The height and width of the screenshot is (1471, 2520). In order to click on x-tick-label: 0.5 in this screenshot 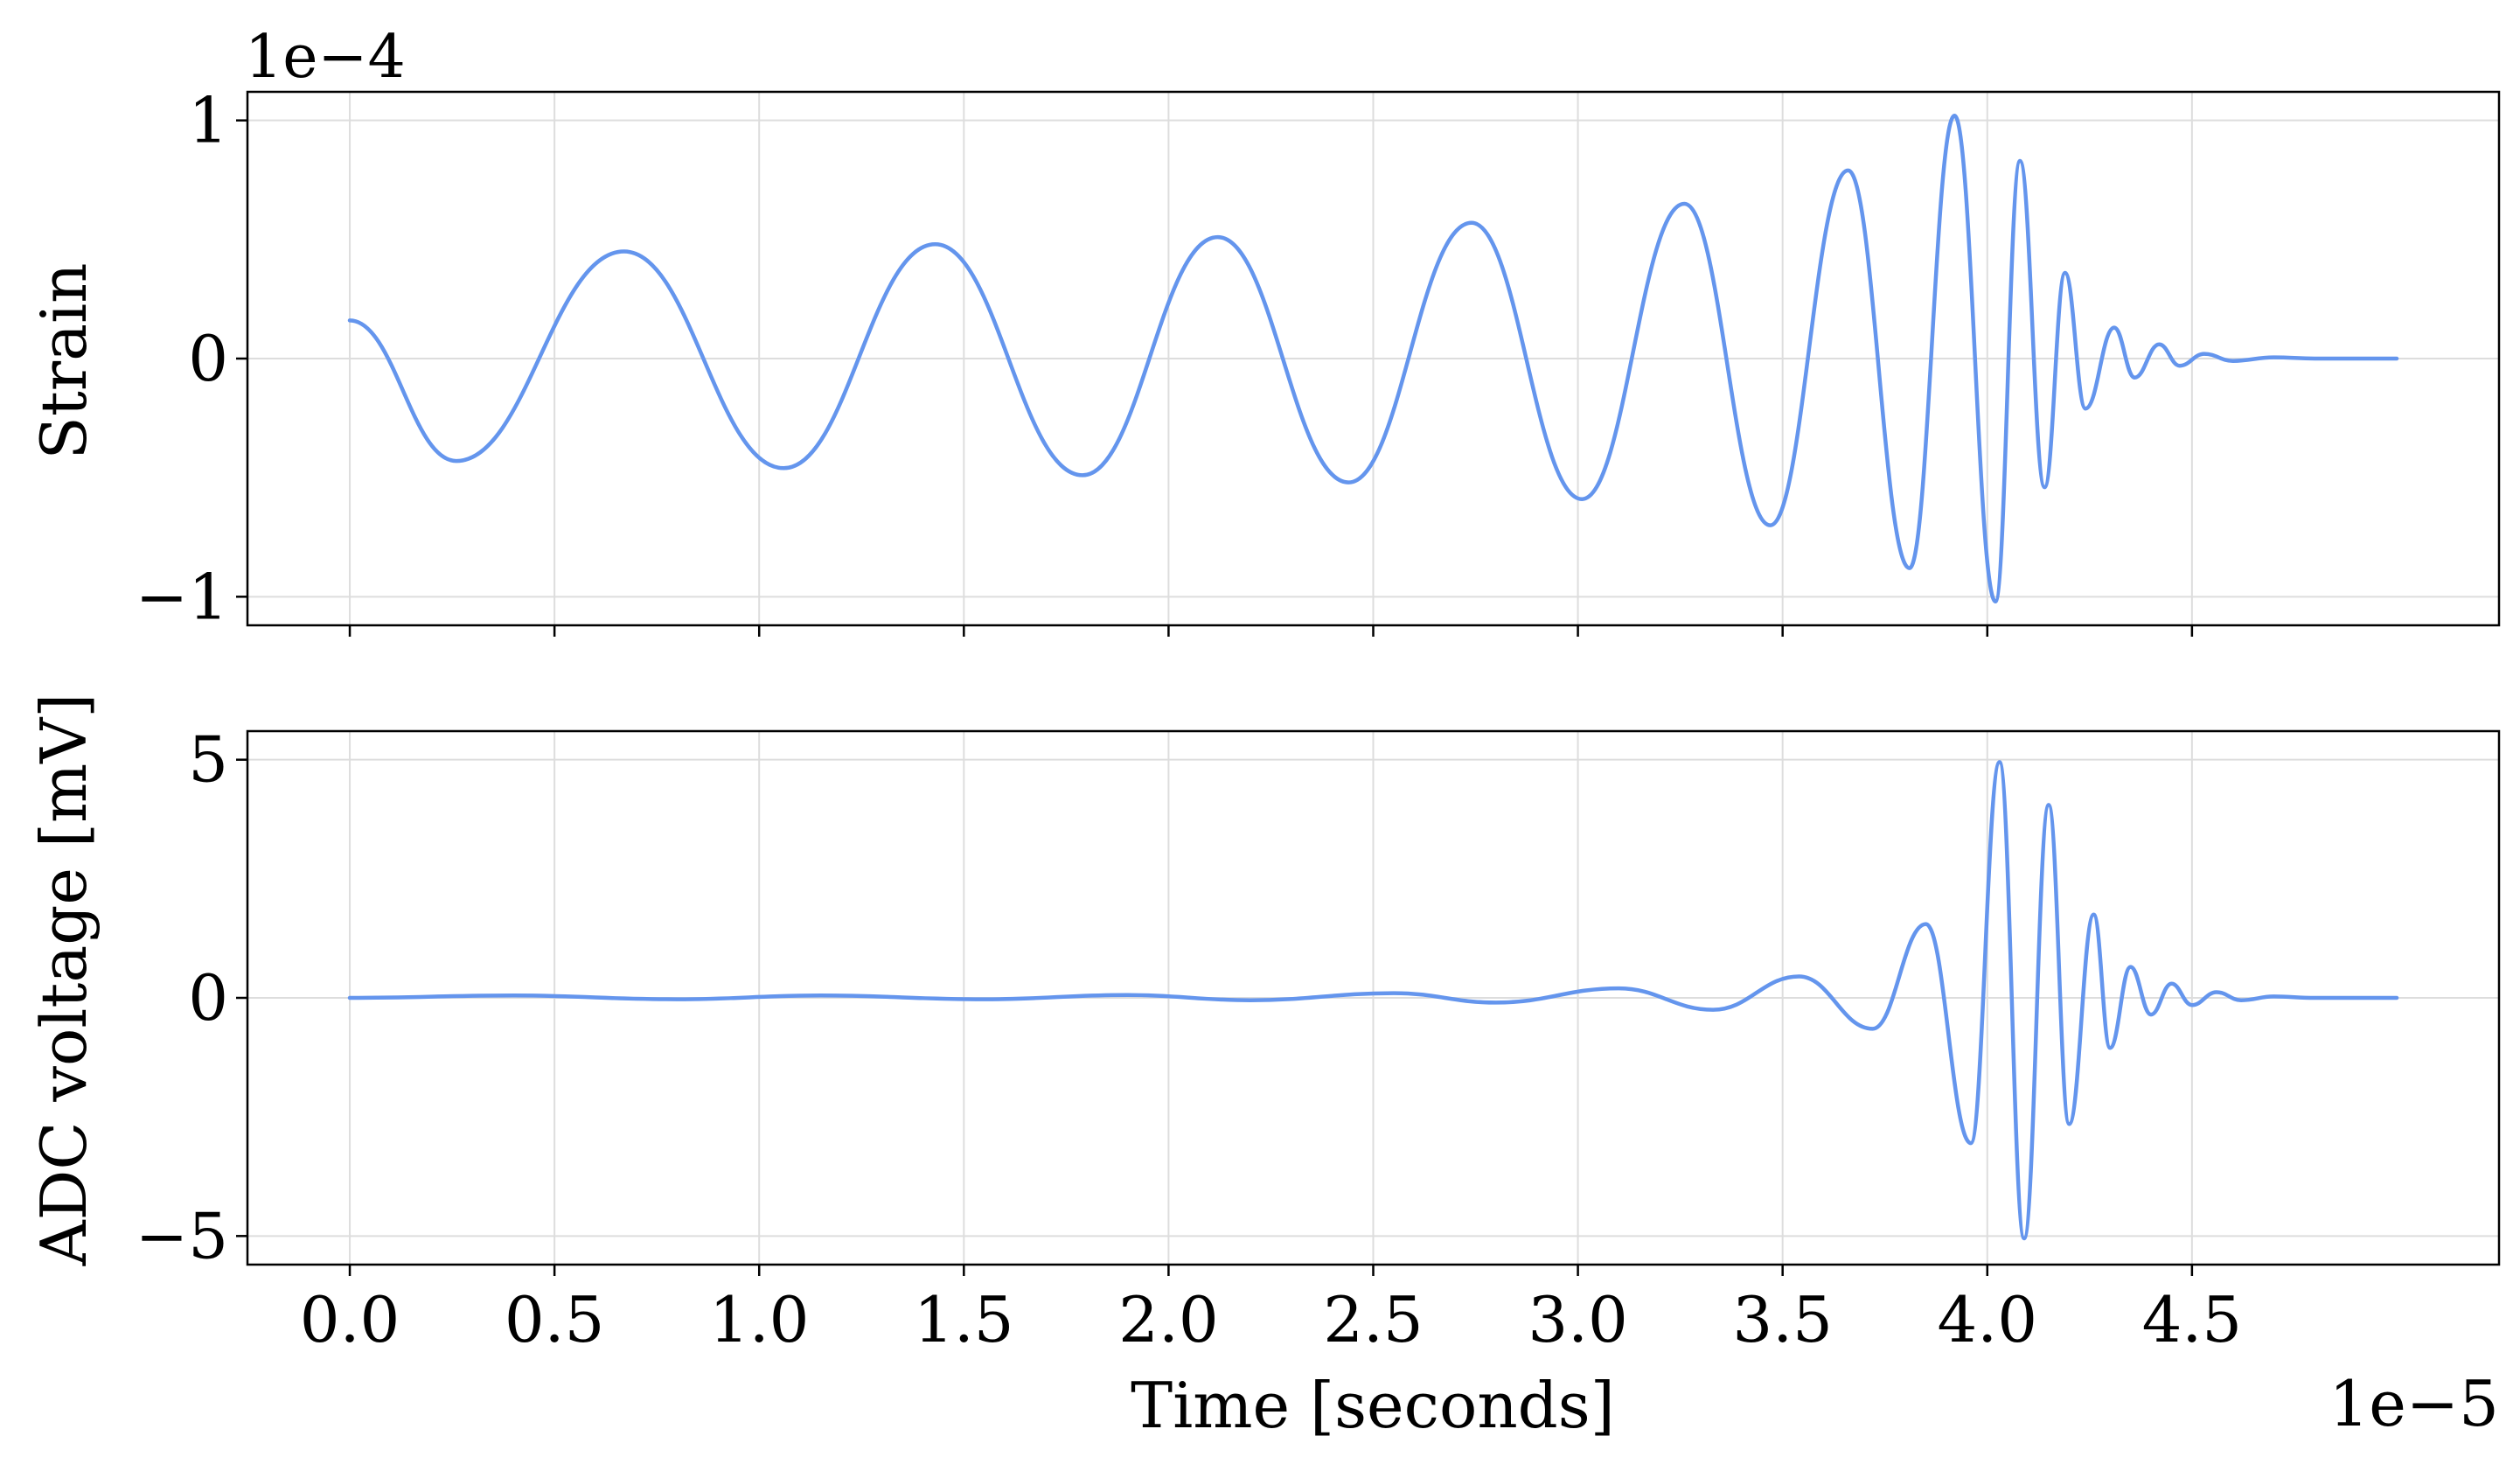, I will do `click(555, 1320)`.